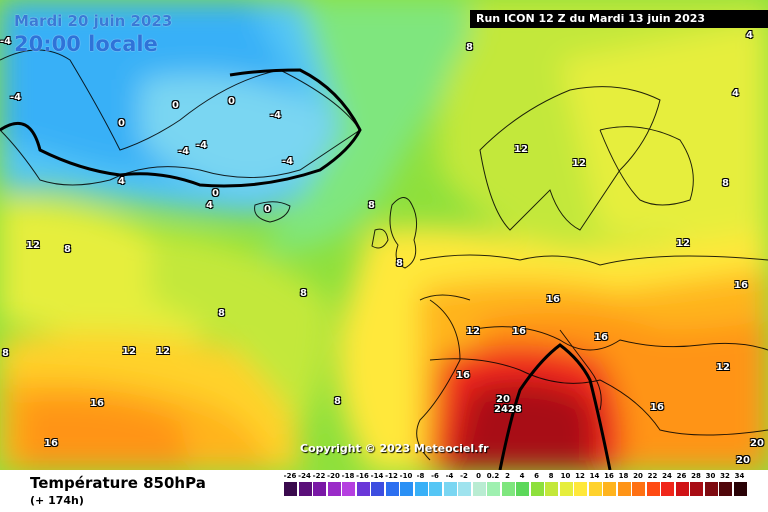 This screenshot has width=768, height=512. Describe the element at coordinates (86, 44) in the screenshot. I see `forecast-local-time: 20:00 locale` at that location.